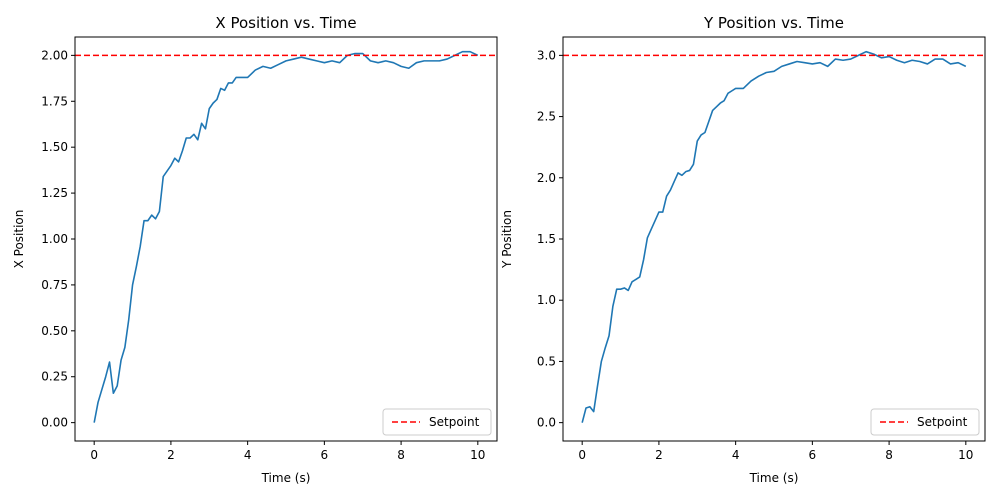  What do you see at coordinates (54, 377) in the screenshot?
I see `y-tick-label: 0.25` at bounding box center [54, 377].